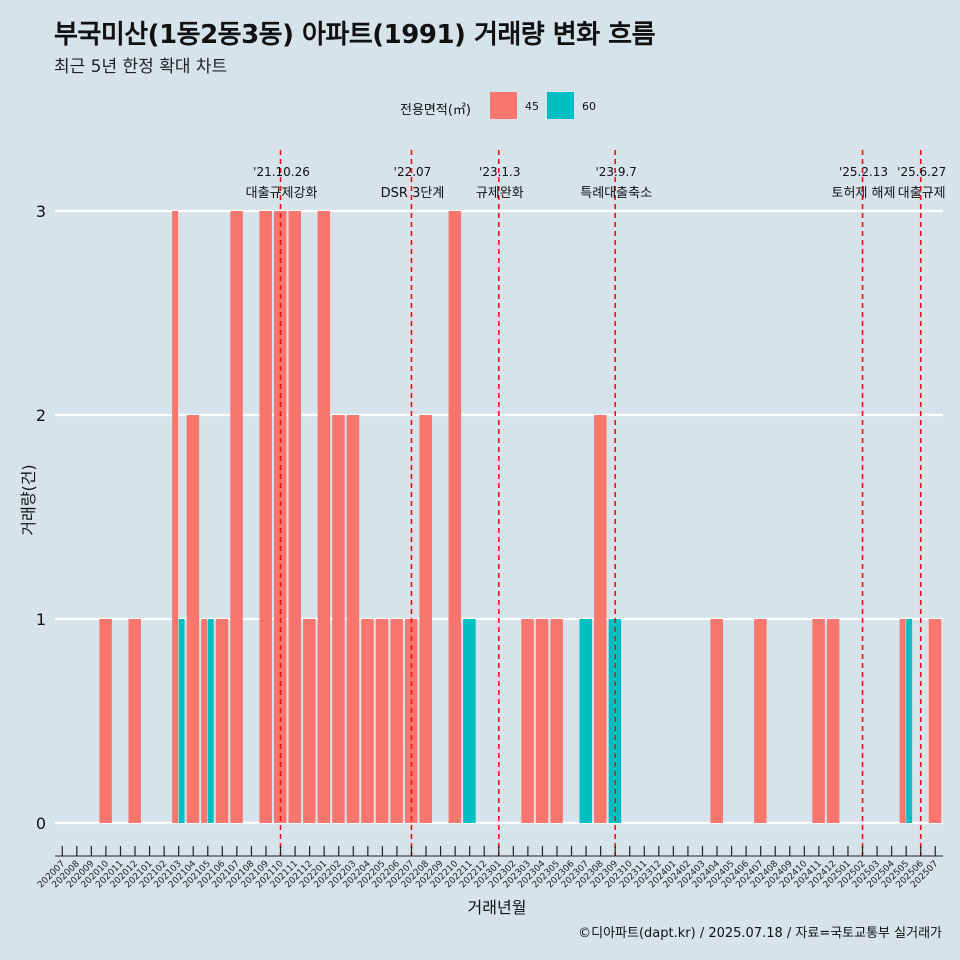 The height and width of the screenshot is (960, 960). Describe the element at coordinates (41, 823) in the screenshot. I see `y-tick-label-0: 0` at that location.